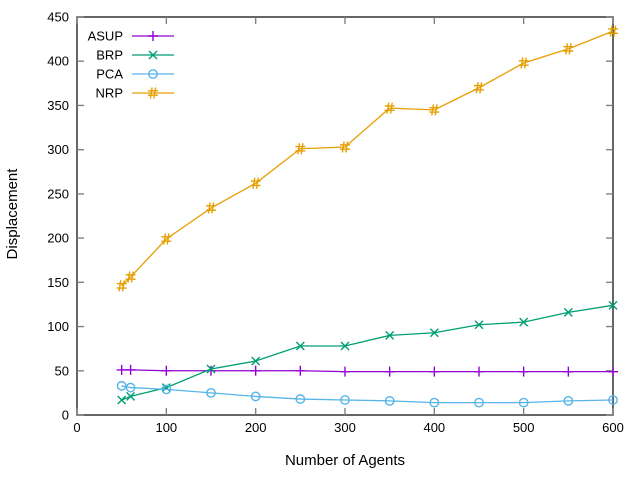  I want to click on x-tick-label: 0, so click(76, 427).